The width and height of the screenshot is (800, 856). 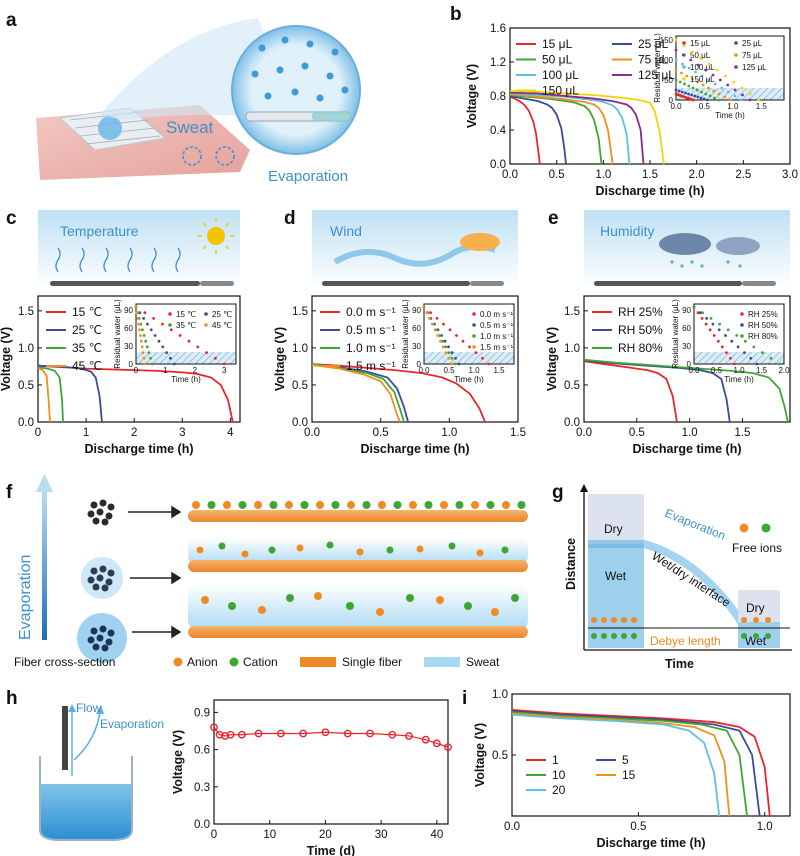 What do you see at coordinates (656, 75) in the screenshot?
I see `legend-label: 125 μL` at bounding box center [656, 75].